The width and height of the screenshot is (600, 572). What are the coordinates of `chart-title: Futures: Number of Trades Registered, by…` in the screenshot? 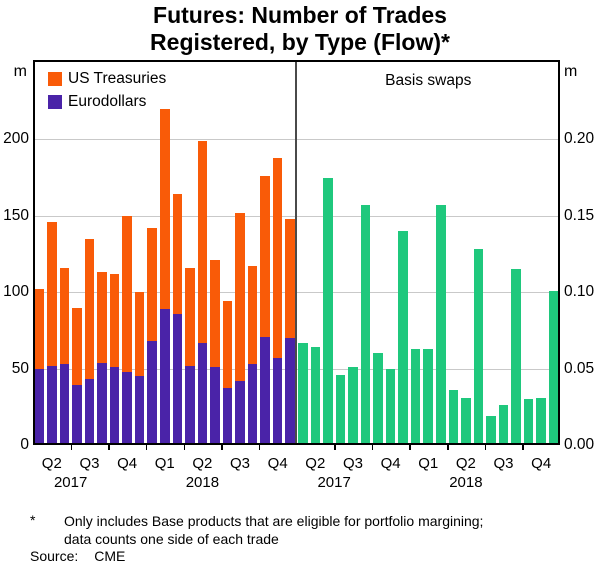 It's located at (300, 29).